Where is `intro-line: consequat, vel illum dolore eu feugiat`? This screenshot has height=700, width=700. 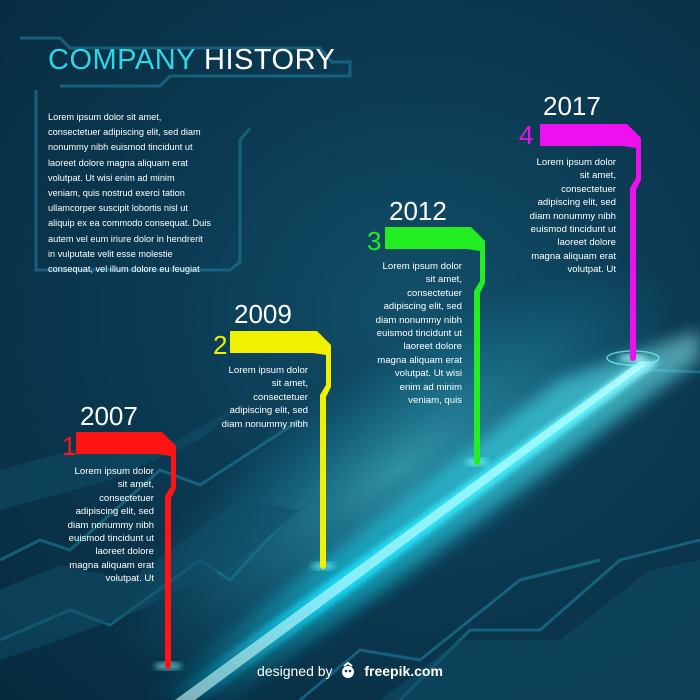
intro-line: consequat, vel illum dolore eu feugiat is located at coordinates (124, 269).